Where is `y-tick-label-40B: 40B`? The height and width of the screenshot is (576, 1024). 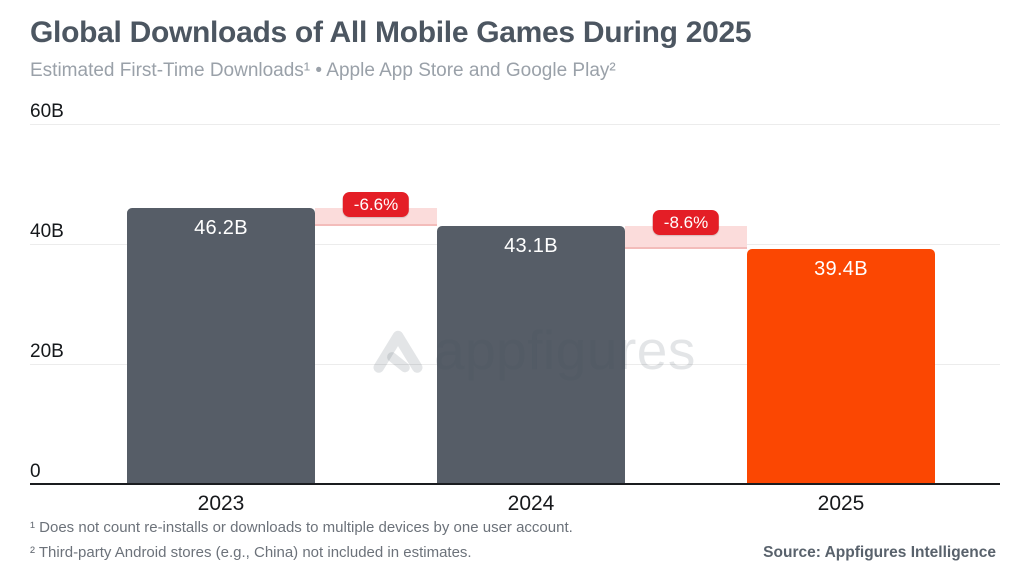 y-tick-label-40B: 40B is located at coordinates (47, 231).